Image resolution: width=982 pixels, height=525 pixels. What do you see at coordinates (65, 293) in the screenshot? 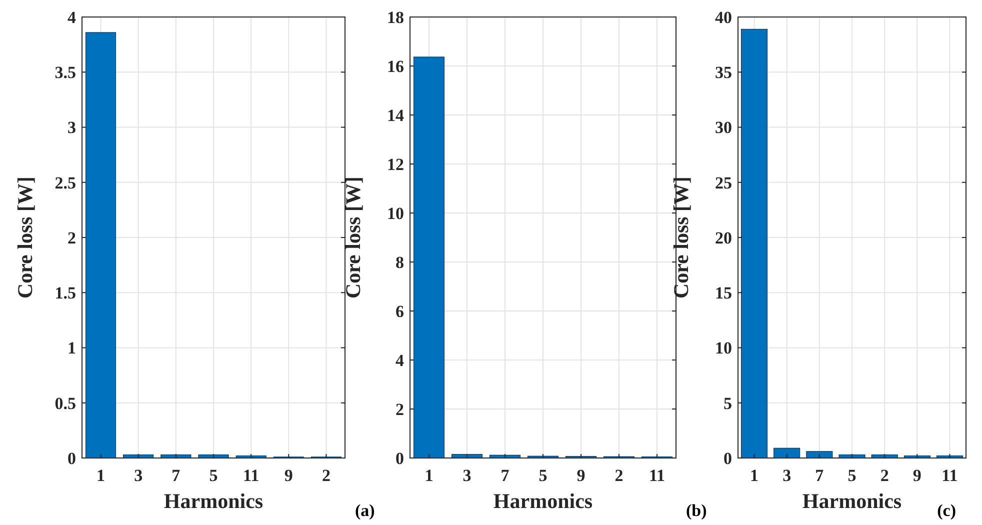
I see `y-tick-label: 1.5` at bounding box center [65, 293].